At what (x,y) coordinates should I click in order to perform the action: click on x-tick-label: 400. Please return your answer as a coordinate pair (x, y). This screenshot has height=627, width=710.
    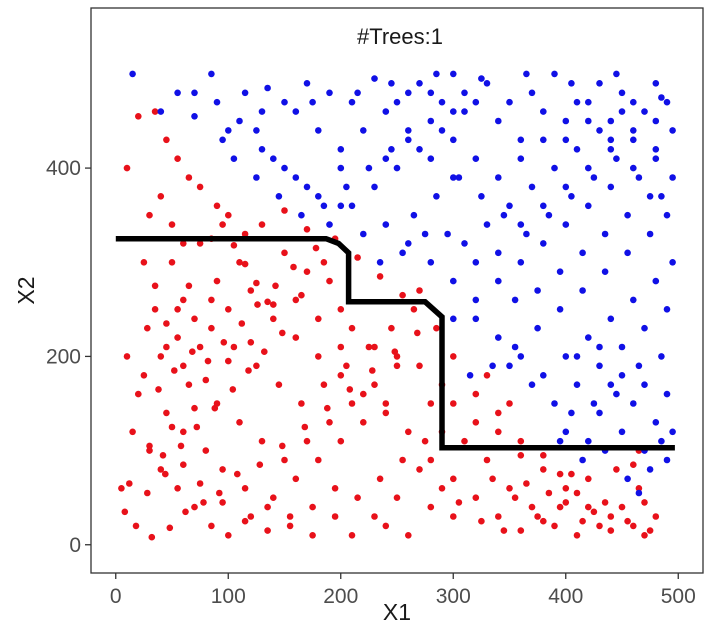
    Looking at the image, I should click on (565, 596).